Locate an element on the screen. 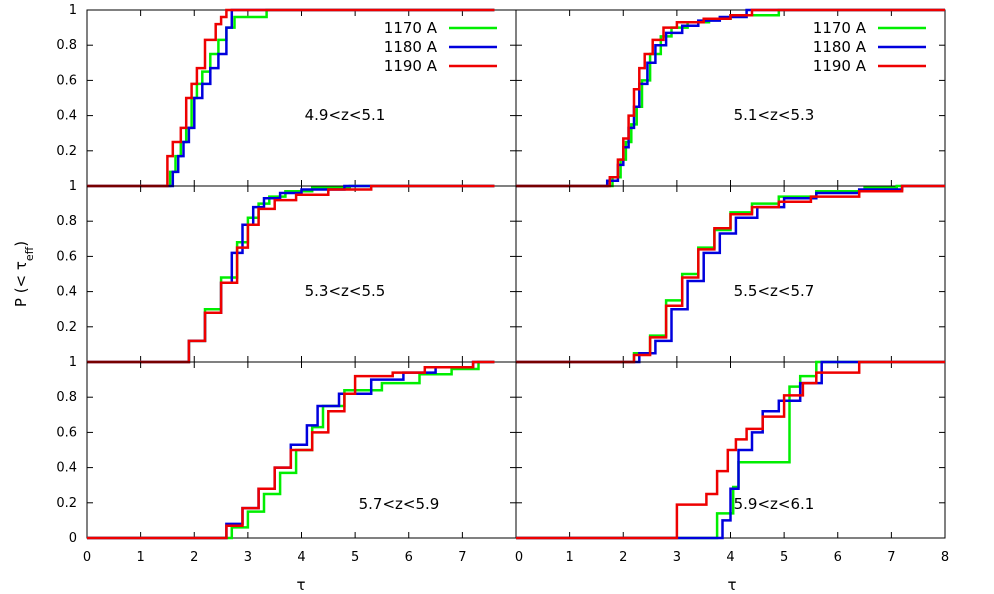 The width and height of the screenshot is (994, 594). redshift-label: 5.5<z<5.7 is located at coordinates (774, 291).